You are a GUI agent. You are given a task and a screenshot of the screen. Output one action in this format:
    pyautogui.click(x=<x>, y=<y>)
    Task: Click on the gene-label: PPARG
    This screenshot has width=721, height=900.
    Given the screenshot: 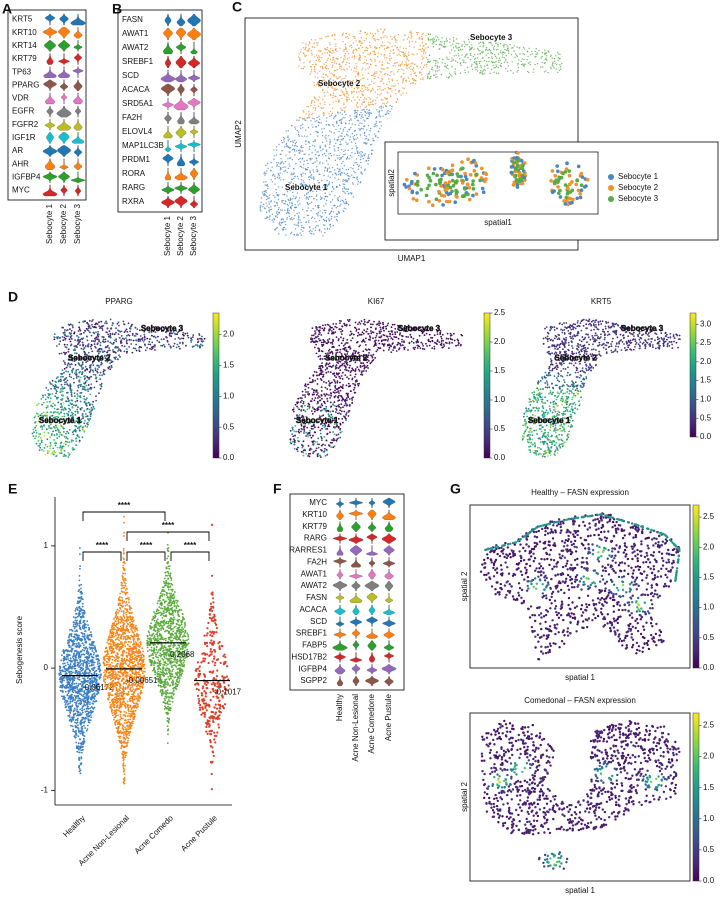 What is the action you would take?
    pyautogui.click(x=25, y=84)
    